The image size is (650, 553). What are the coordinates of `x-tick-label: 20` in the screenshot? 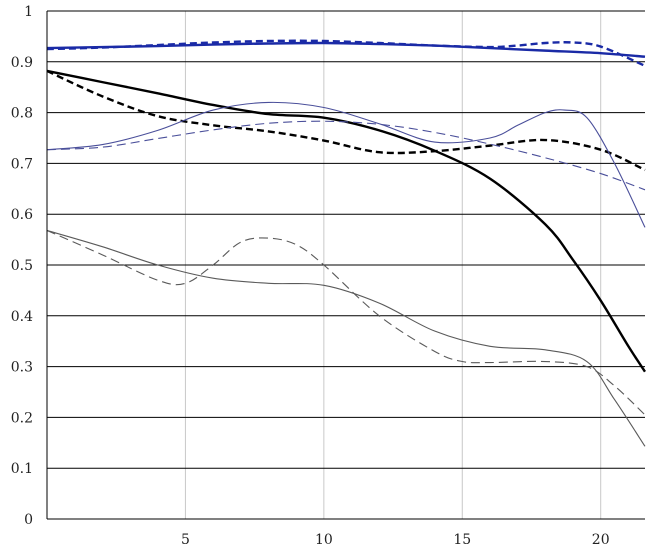 It's located at (601, 540).